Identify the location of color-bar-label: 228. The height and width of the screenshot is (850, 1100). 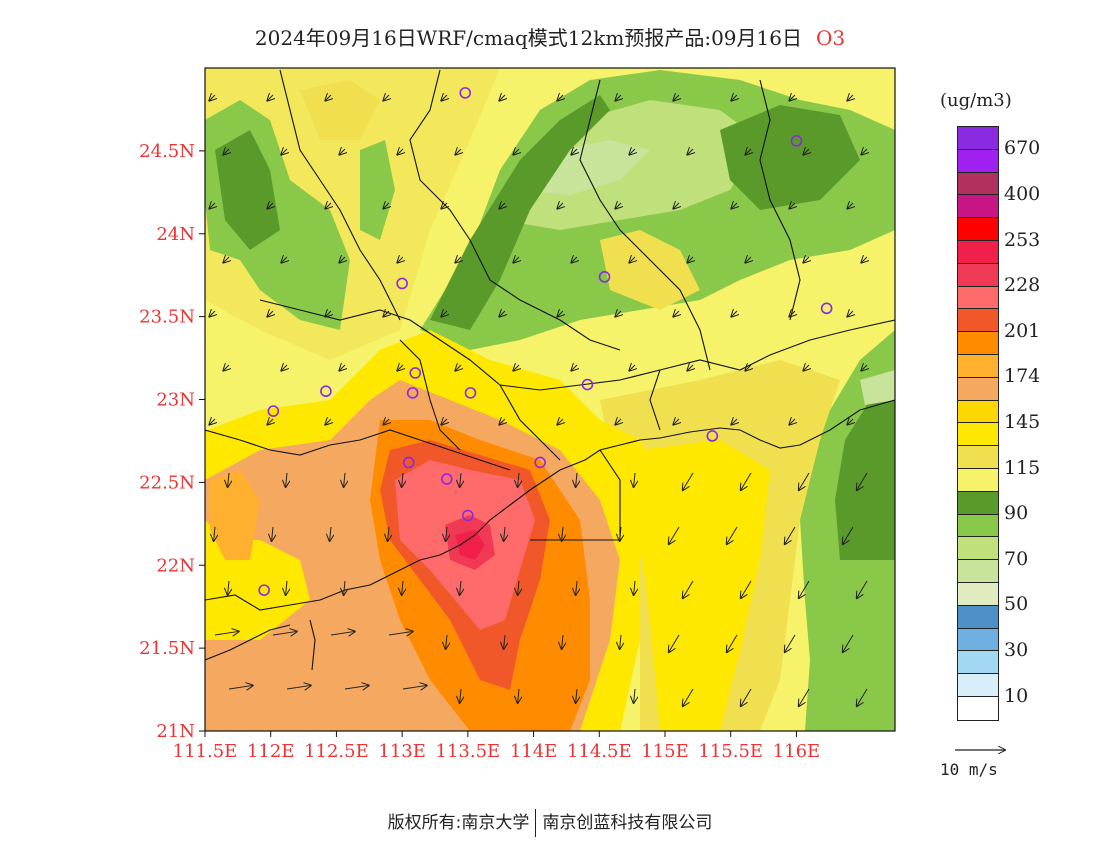
(1022, 285).